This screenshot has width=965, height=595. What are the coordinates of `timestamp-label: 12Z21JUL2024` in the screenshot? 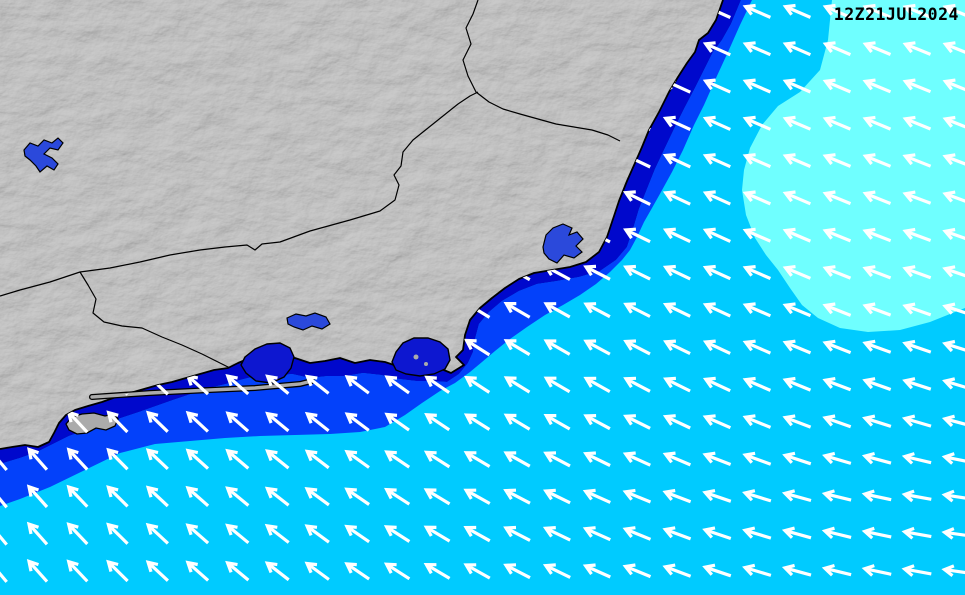 It's located at (896, 14).